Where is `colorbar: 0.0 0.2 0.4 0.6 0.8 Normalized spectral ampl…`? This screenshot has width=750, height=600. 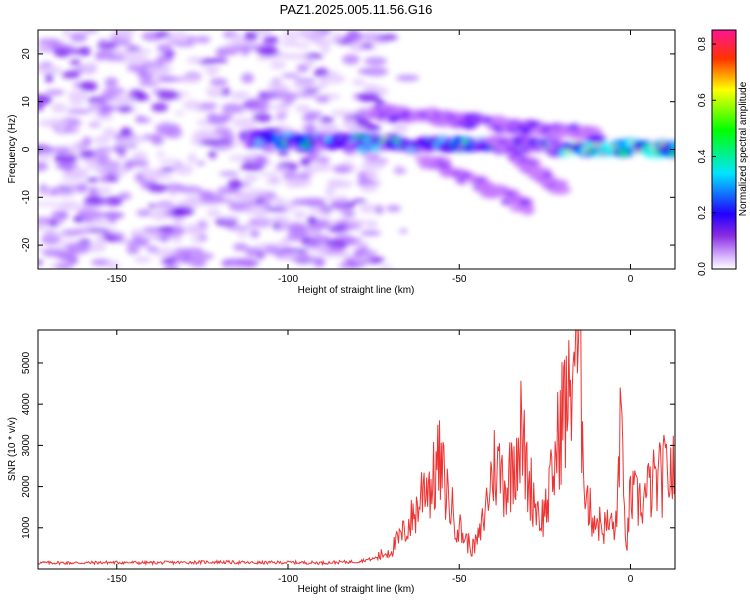 colorbar: 0.0 0.2 0.4 0.6 0.8 Normalized spectral ampl… is located at coordinates (723, 152).